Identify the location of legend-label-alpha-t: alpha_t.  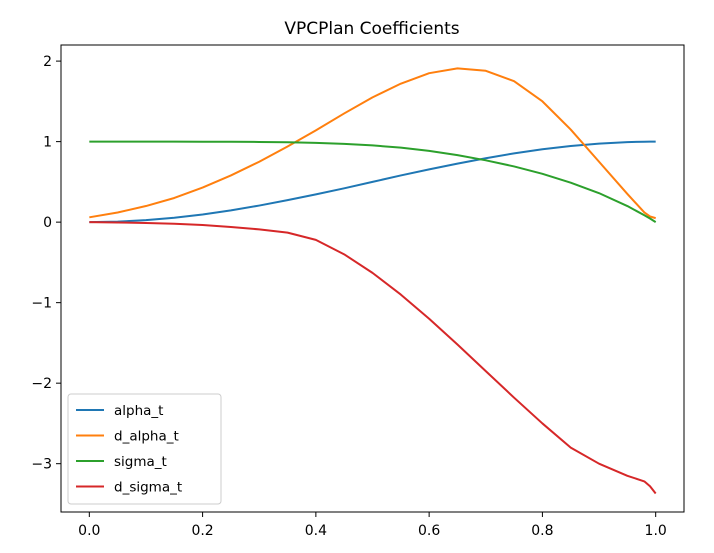
(138, 411).